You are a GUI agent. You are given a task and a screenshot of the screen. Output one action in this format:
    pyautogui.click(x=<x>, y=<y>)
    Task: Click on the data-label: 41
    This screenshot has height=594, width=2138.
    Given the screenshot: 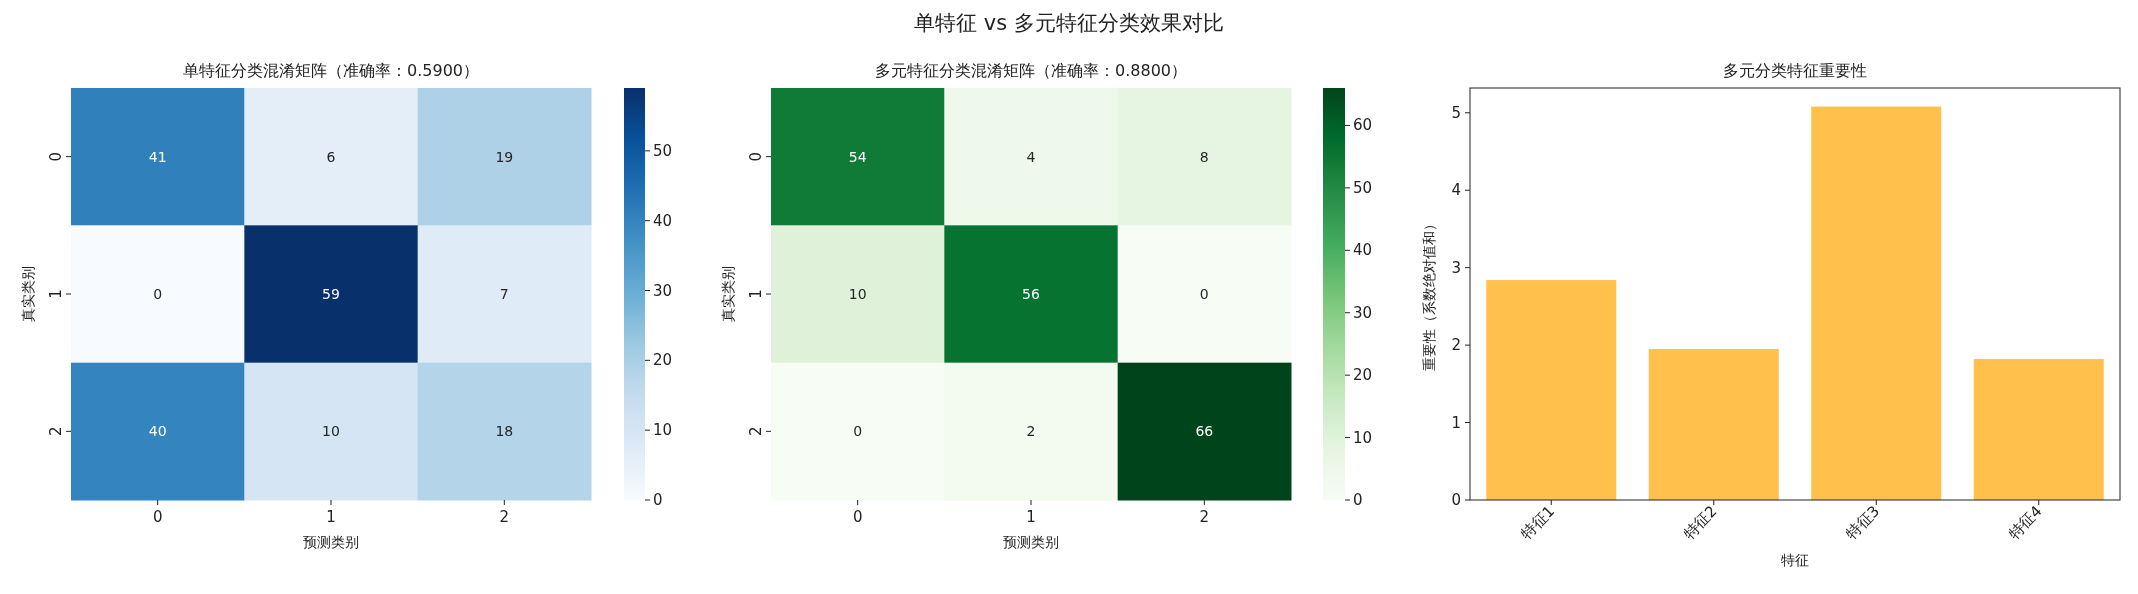 What is the action you would take?
    pyautogui.click(x=157, y=156)
    